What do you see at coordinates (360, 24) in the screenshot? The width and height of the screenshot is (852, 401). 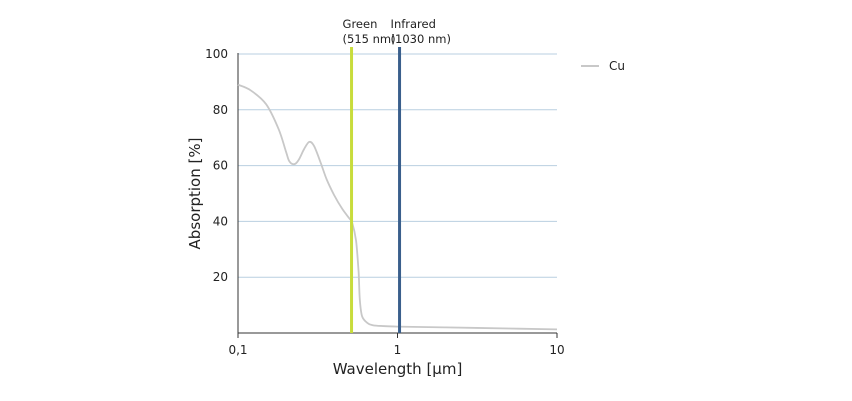 I see `marker-label-0: Green` at bounding box center [360, 24].